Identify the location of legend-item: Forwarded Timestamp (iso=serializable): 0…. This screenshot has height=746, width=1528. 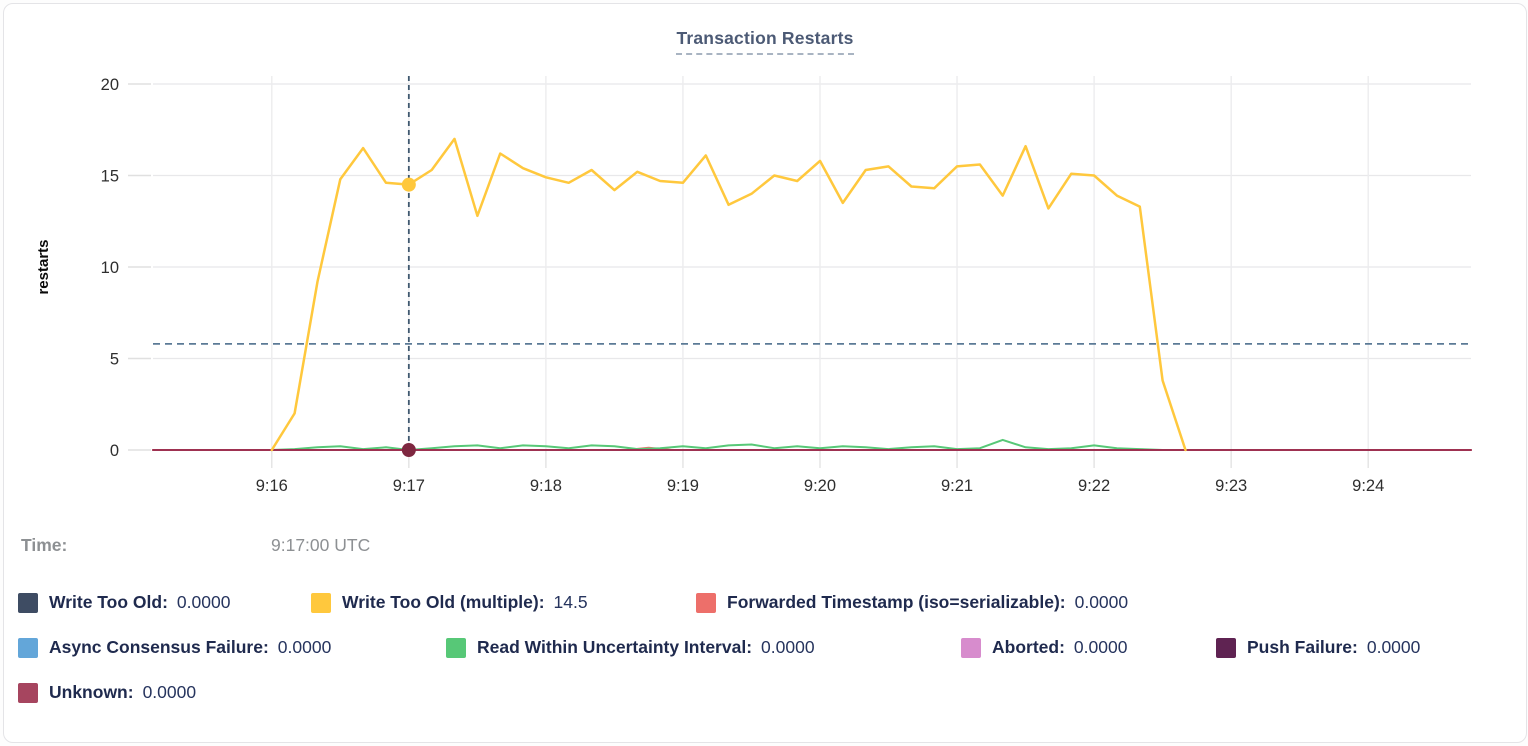
(912, 602).